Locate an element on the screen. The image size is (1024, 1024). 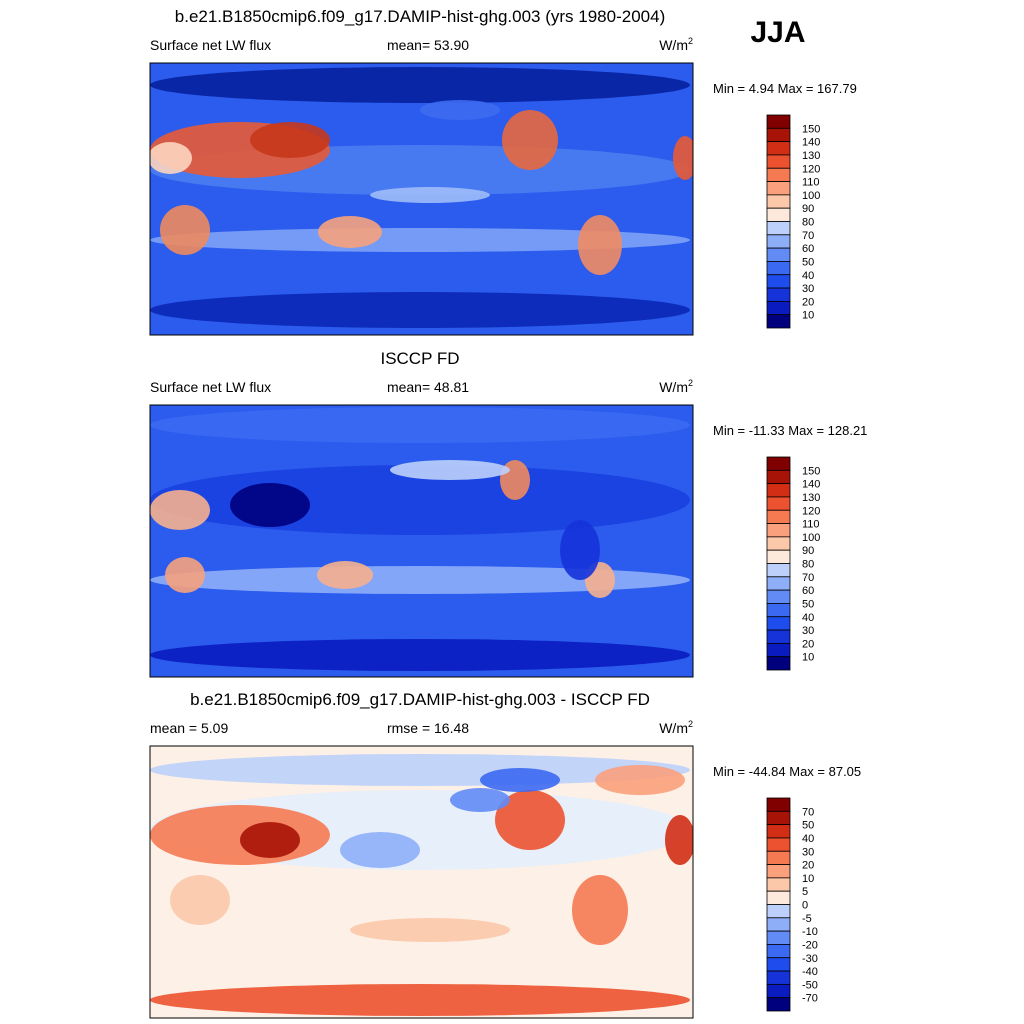
colorbar-label: 60 is located at coordinates (808, 249).